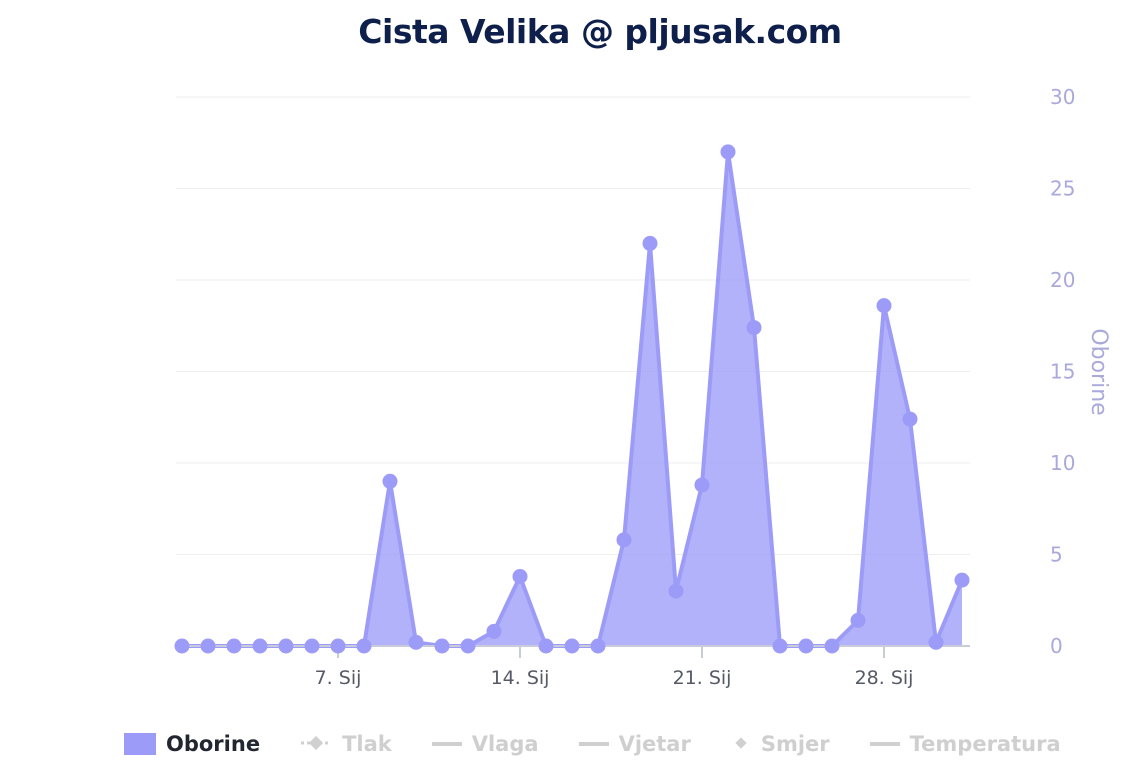 The image size is (1122, 769). I want to click on legend-item-vjetar: Vjetar, so click(634, 744).